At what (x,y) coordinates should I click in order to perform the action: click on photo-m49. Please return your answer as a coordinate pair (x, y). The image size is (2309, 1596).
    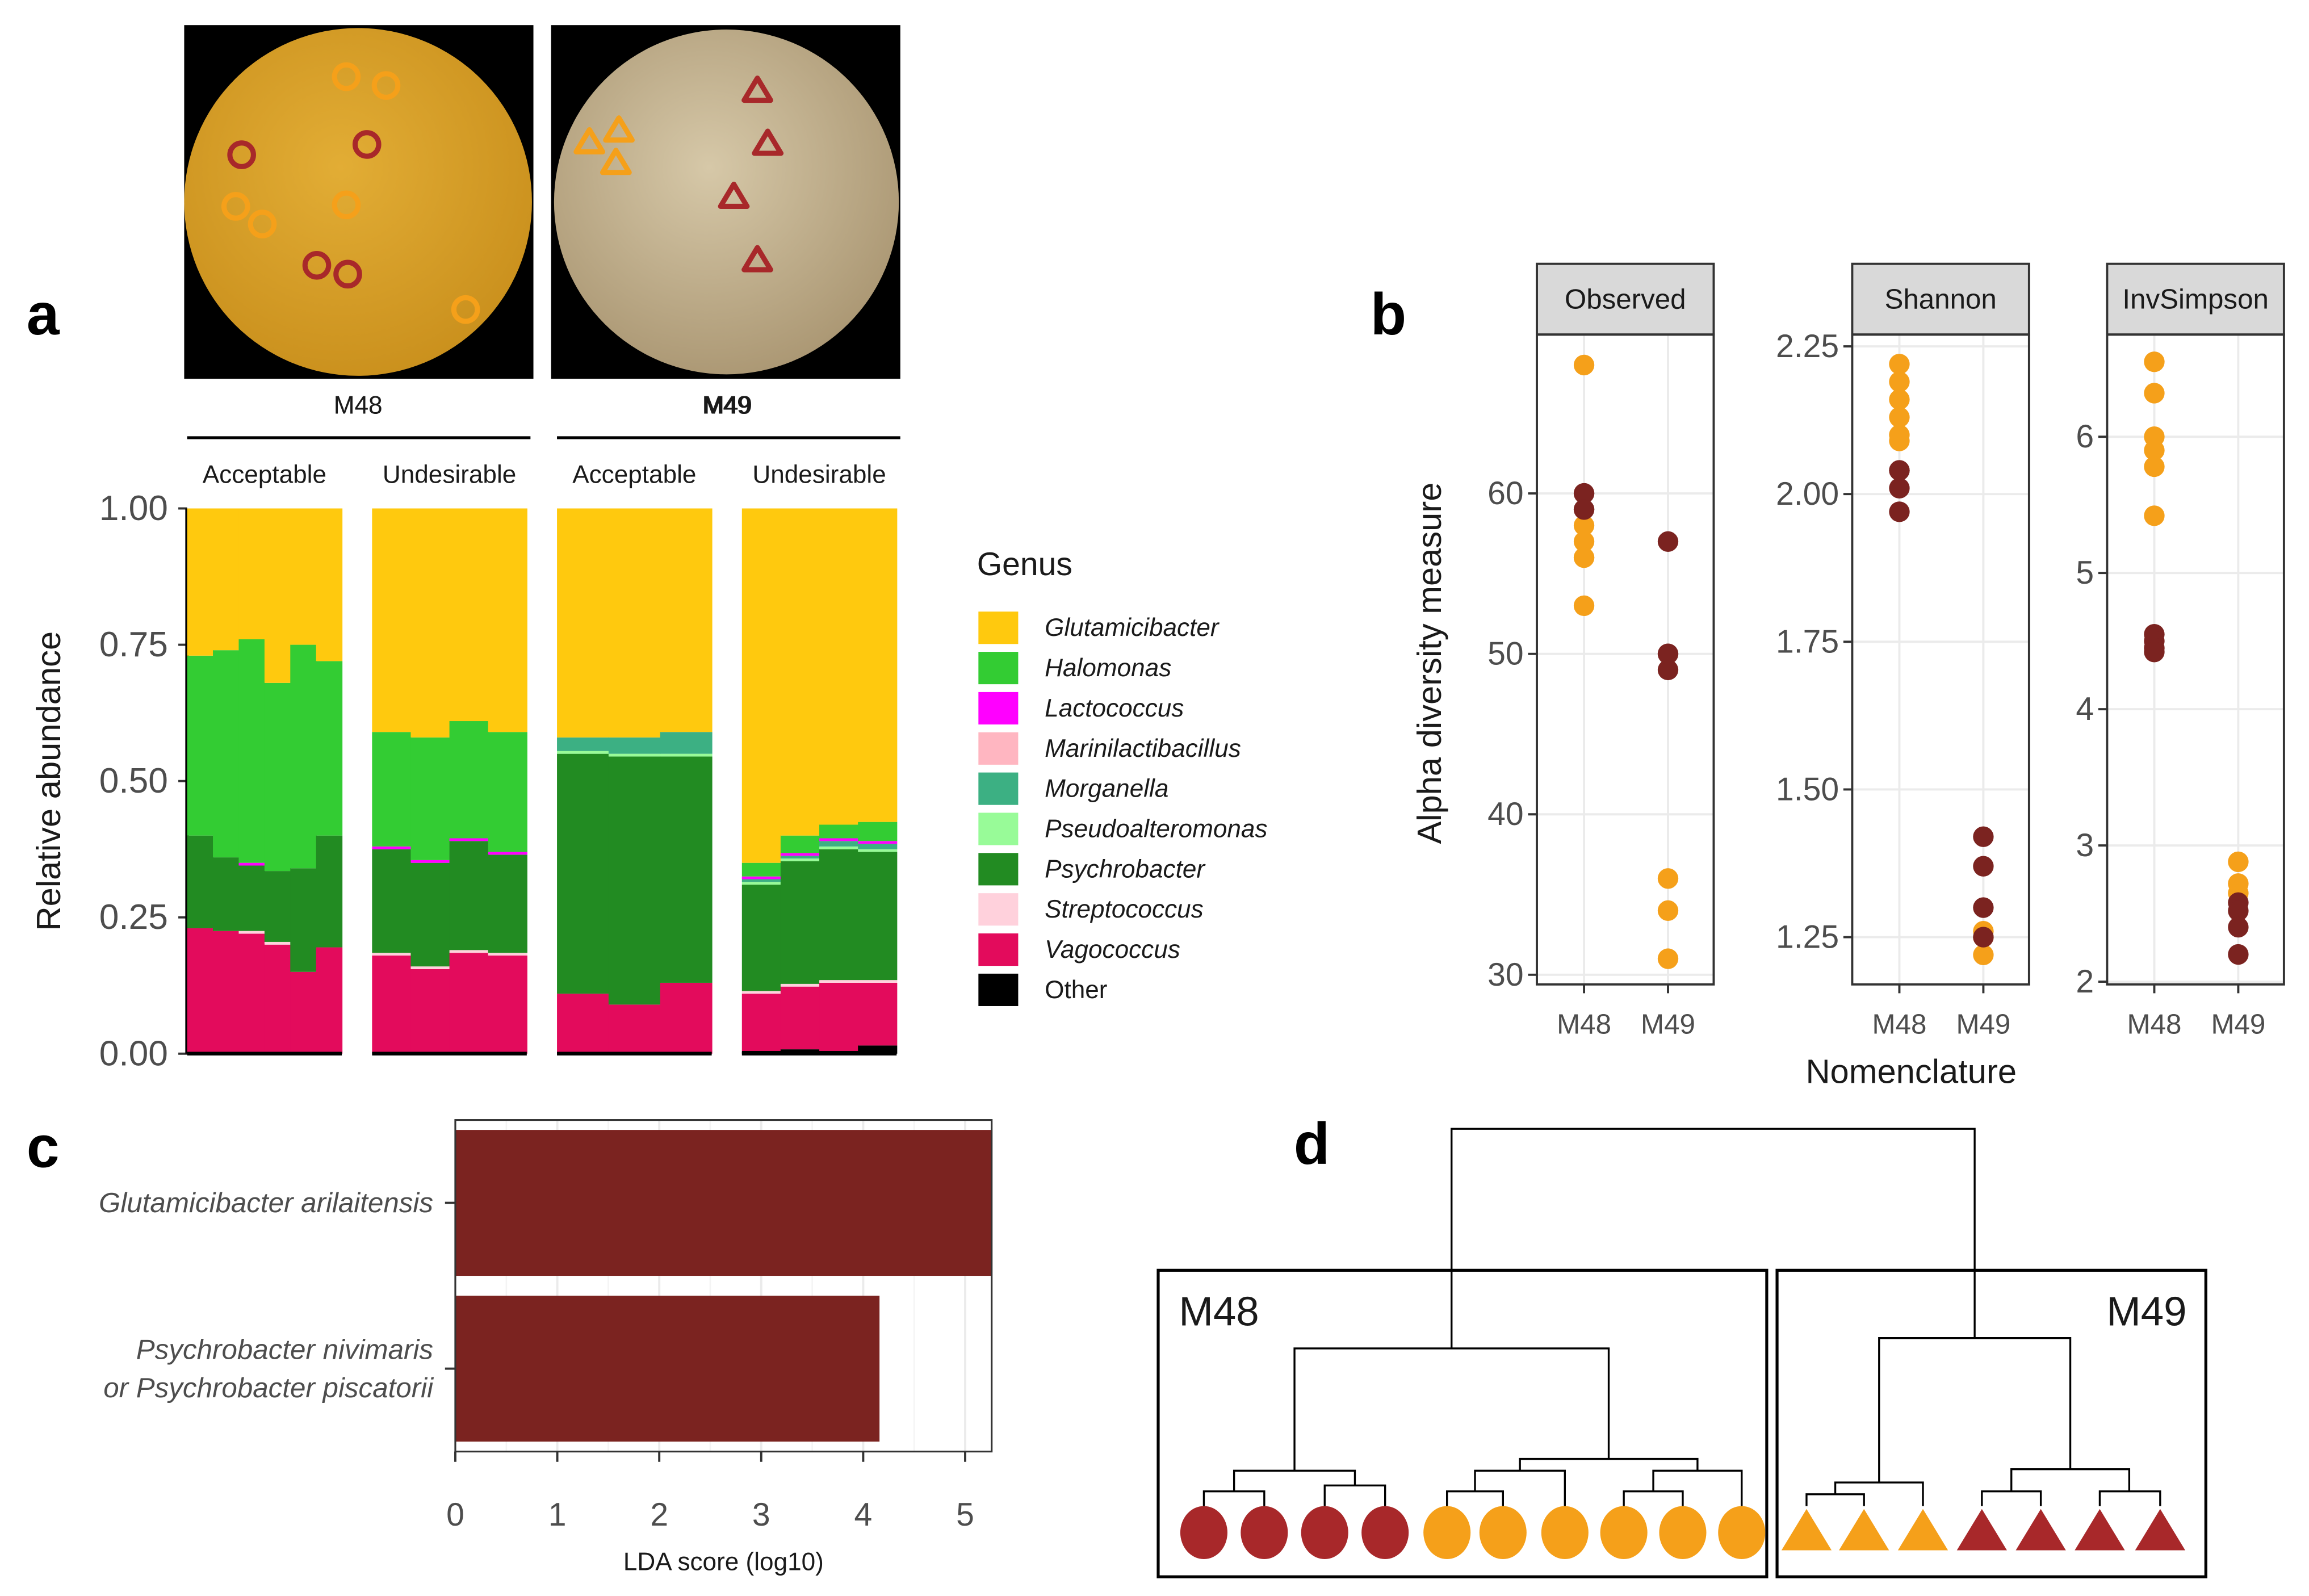
    Looking at the image, I should click on (726, 202).